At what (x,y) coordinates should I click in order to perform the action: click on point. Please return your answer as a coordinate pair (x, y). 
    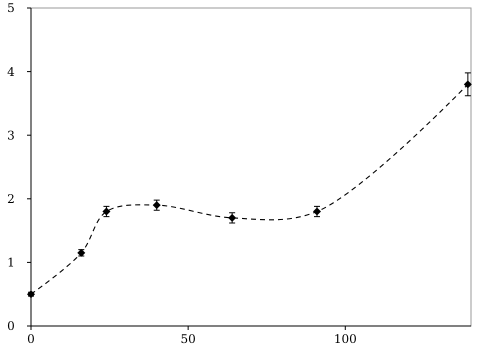
    Looking at the image, I should click on (468, 84).